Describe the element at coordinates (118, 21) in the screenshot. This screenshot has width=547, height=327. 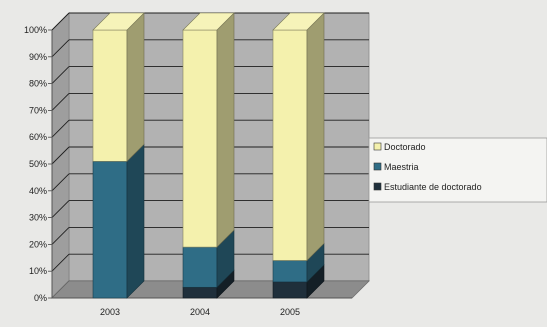
I see `bar-top-2003` at that location.